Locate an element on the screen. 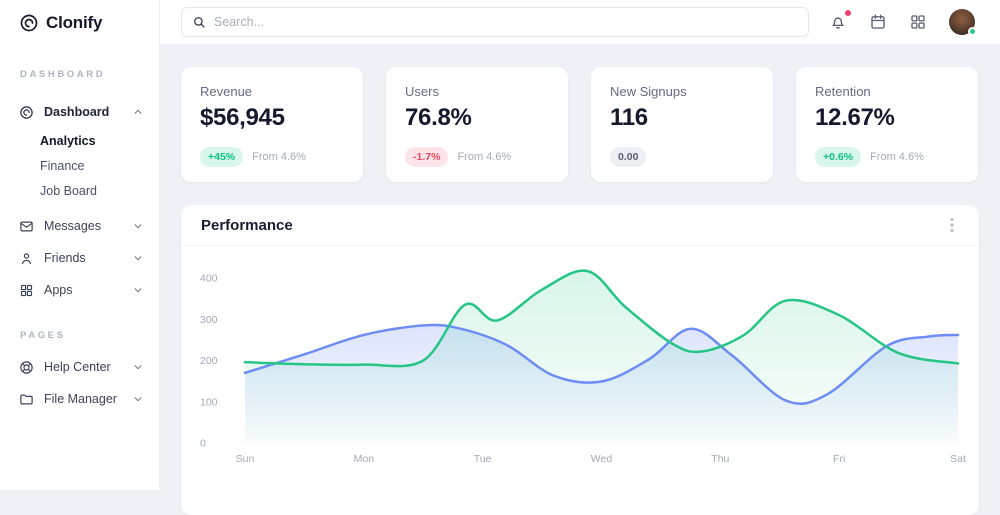 This screenshot has width=1000, height=515. sidebar-item-messages: Messages is located at coordinates (79, 226).